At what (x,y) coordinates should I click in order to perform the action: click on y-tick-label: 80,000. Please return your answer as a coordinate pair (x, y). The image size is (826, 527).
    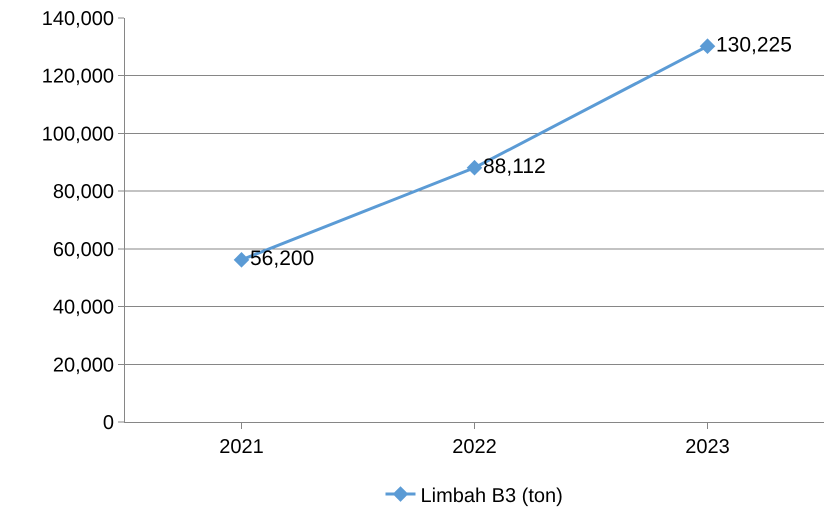
    Looking at the image, I should click on (83, 192).